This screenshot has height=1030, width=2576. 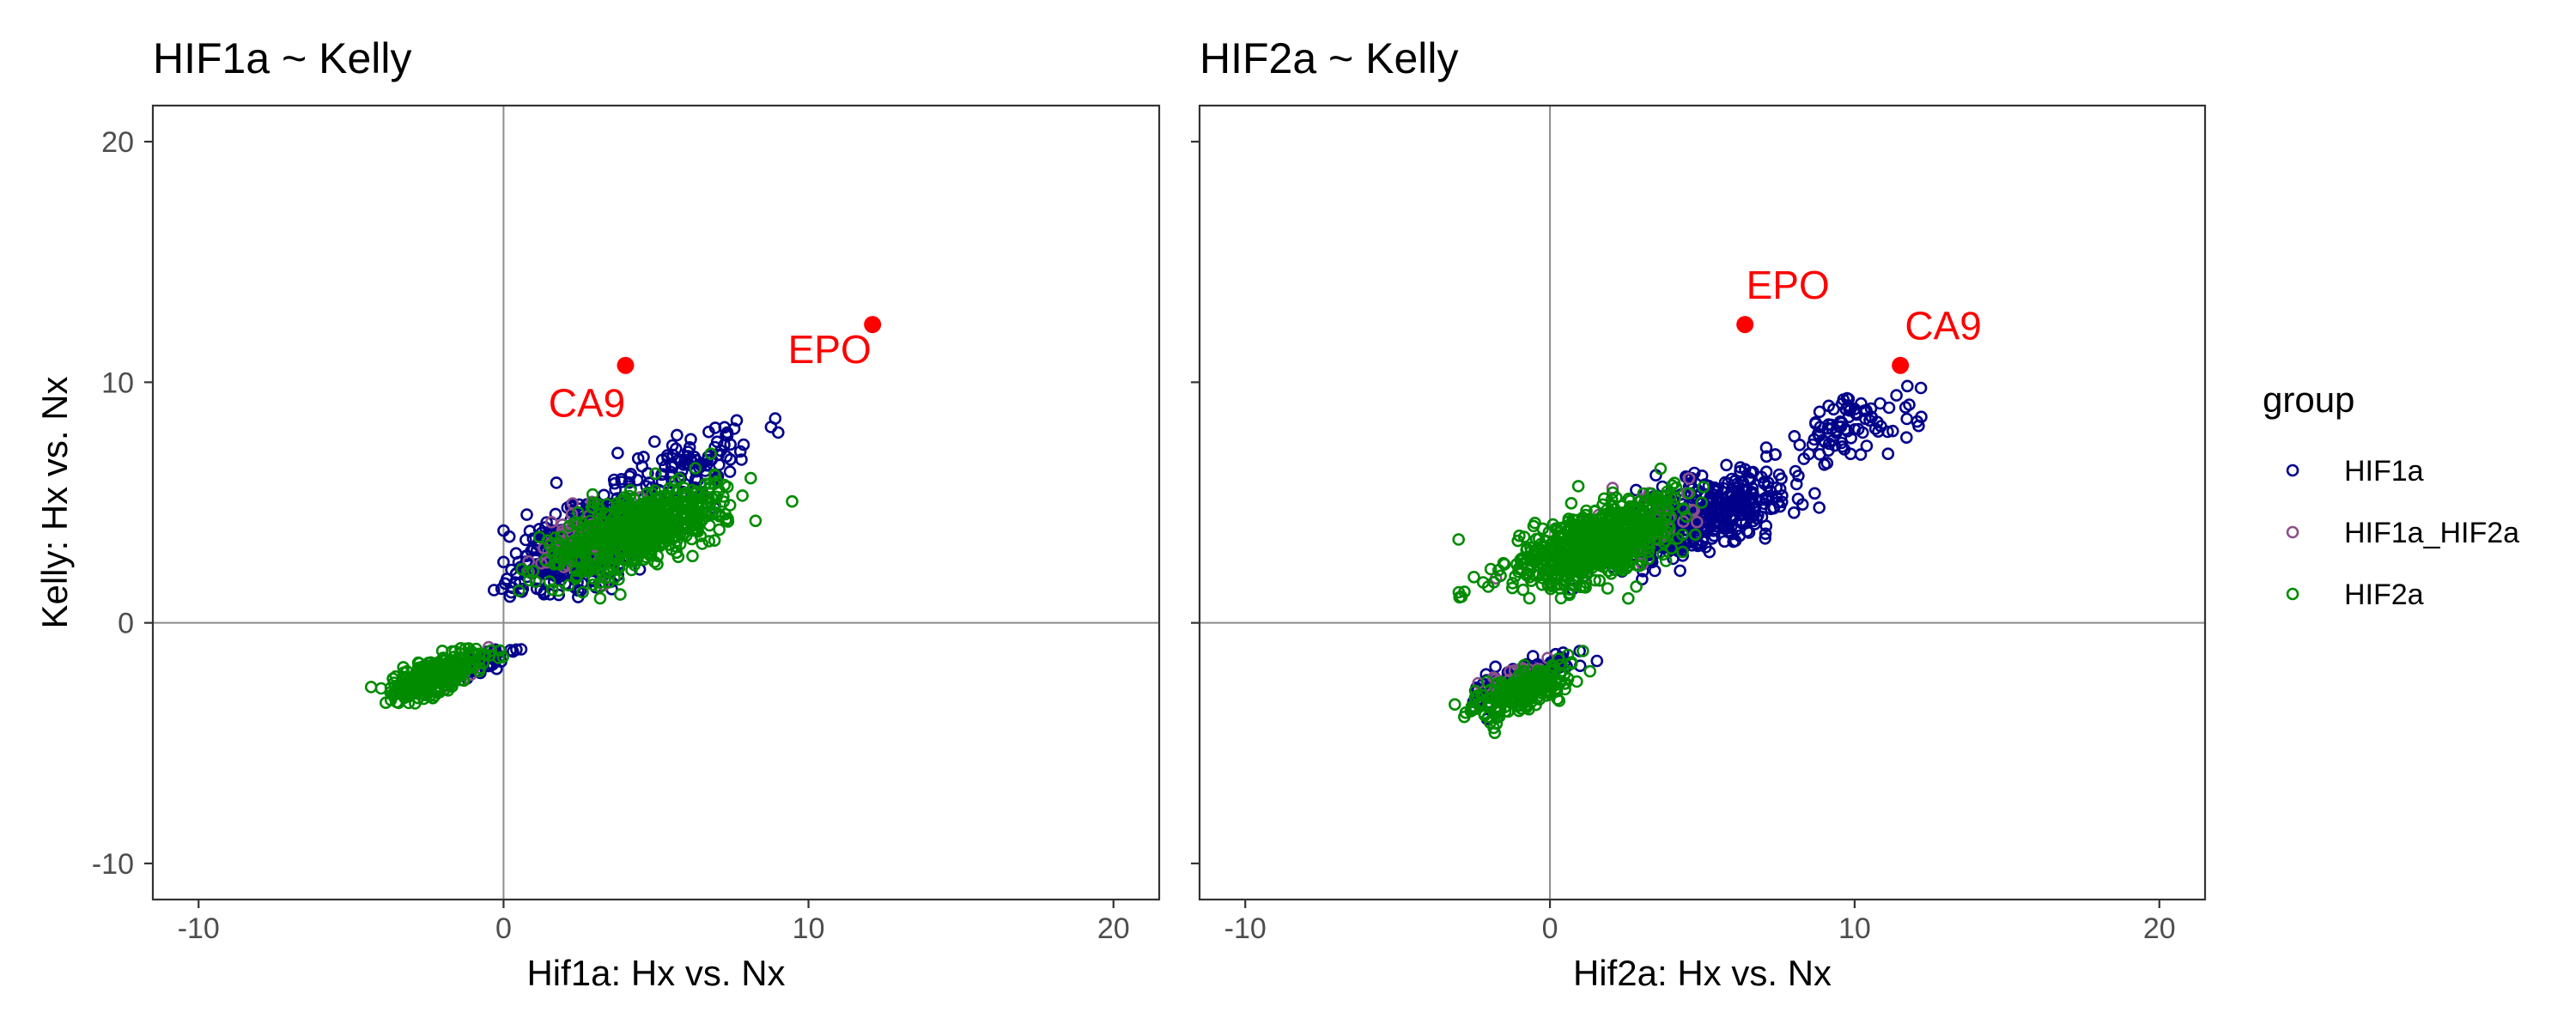 I want to click on x-tick-label: 20, so click(x=2159, y=928).